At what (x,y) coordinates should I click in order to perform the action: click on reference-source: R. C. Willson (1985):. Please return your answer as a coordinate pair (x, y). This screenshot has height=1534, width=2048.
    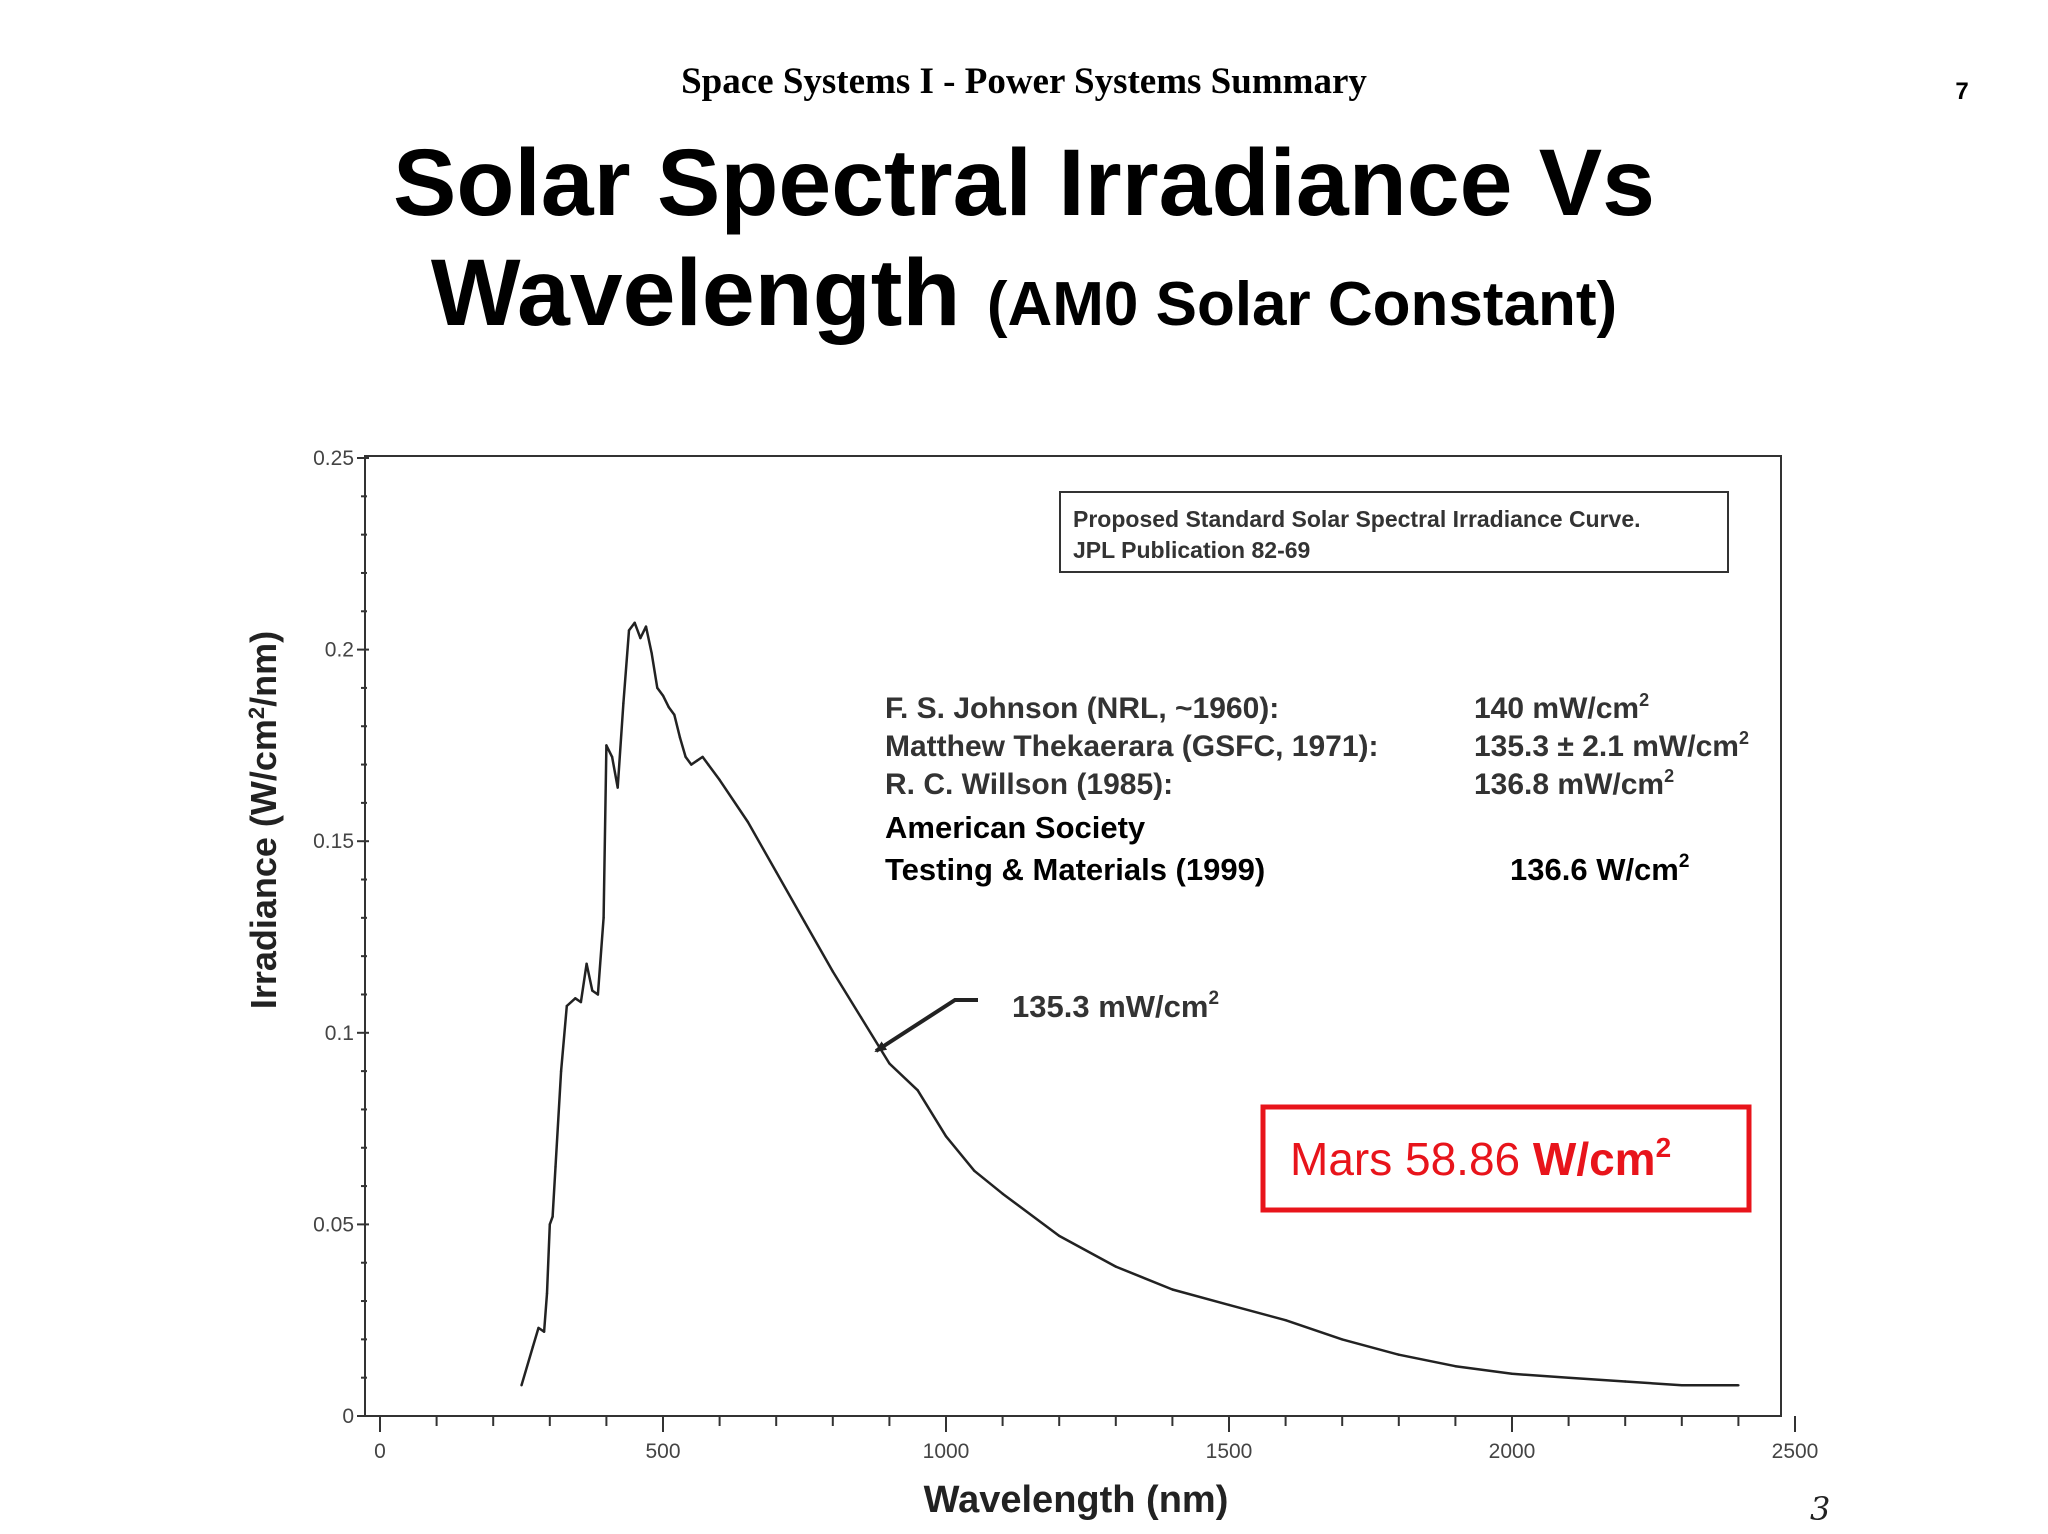
    Looking at the image, I should click on (1029, 784).